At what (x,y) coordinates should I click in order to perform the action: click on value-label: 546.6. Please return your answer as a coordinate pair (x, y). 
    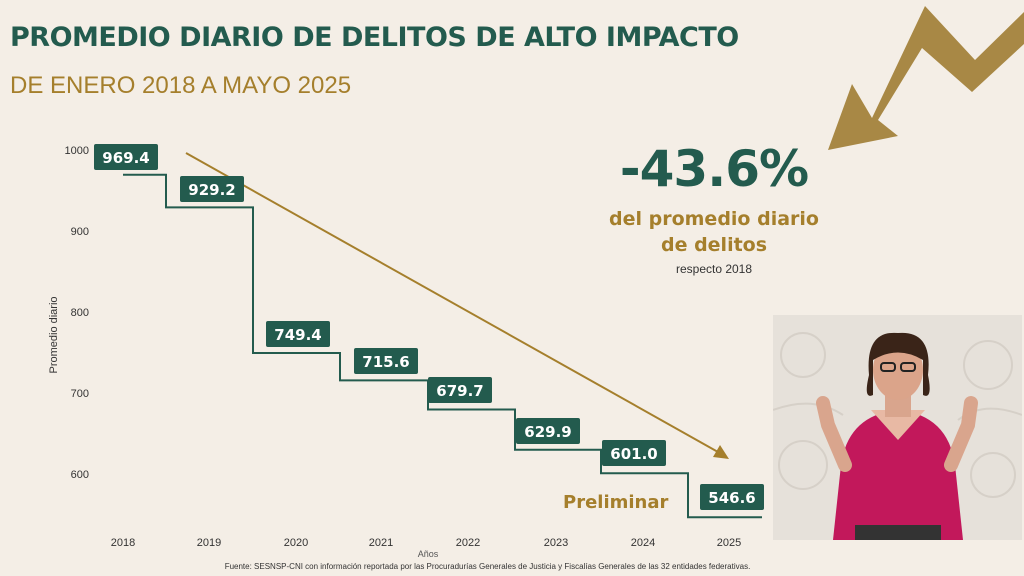
    Looking at the image, I should click on (731, 498).